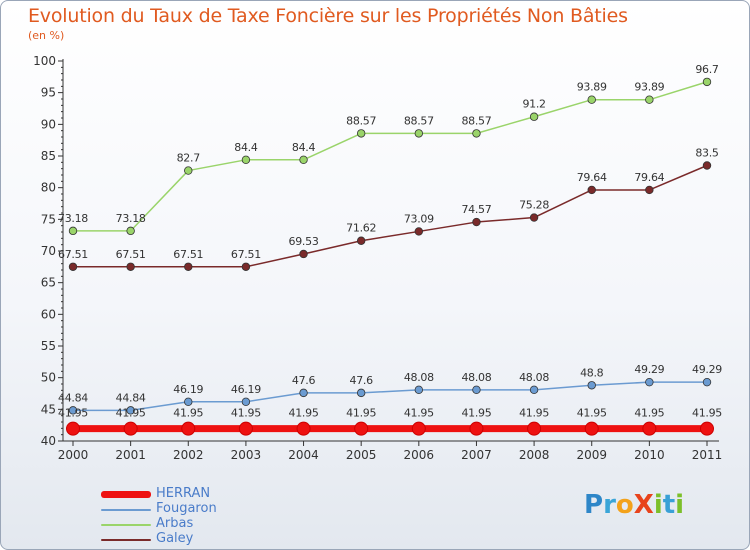  I want to click on logo-letter: r, so click(609, 505).